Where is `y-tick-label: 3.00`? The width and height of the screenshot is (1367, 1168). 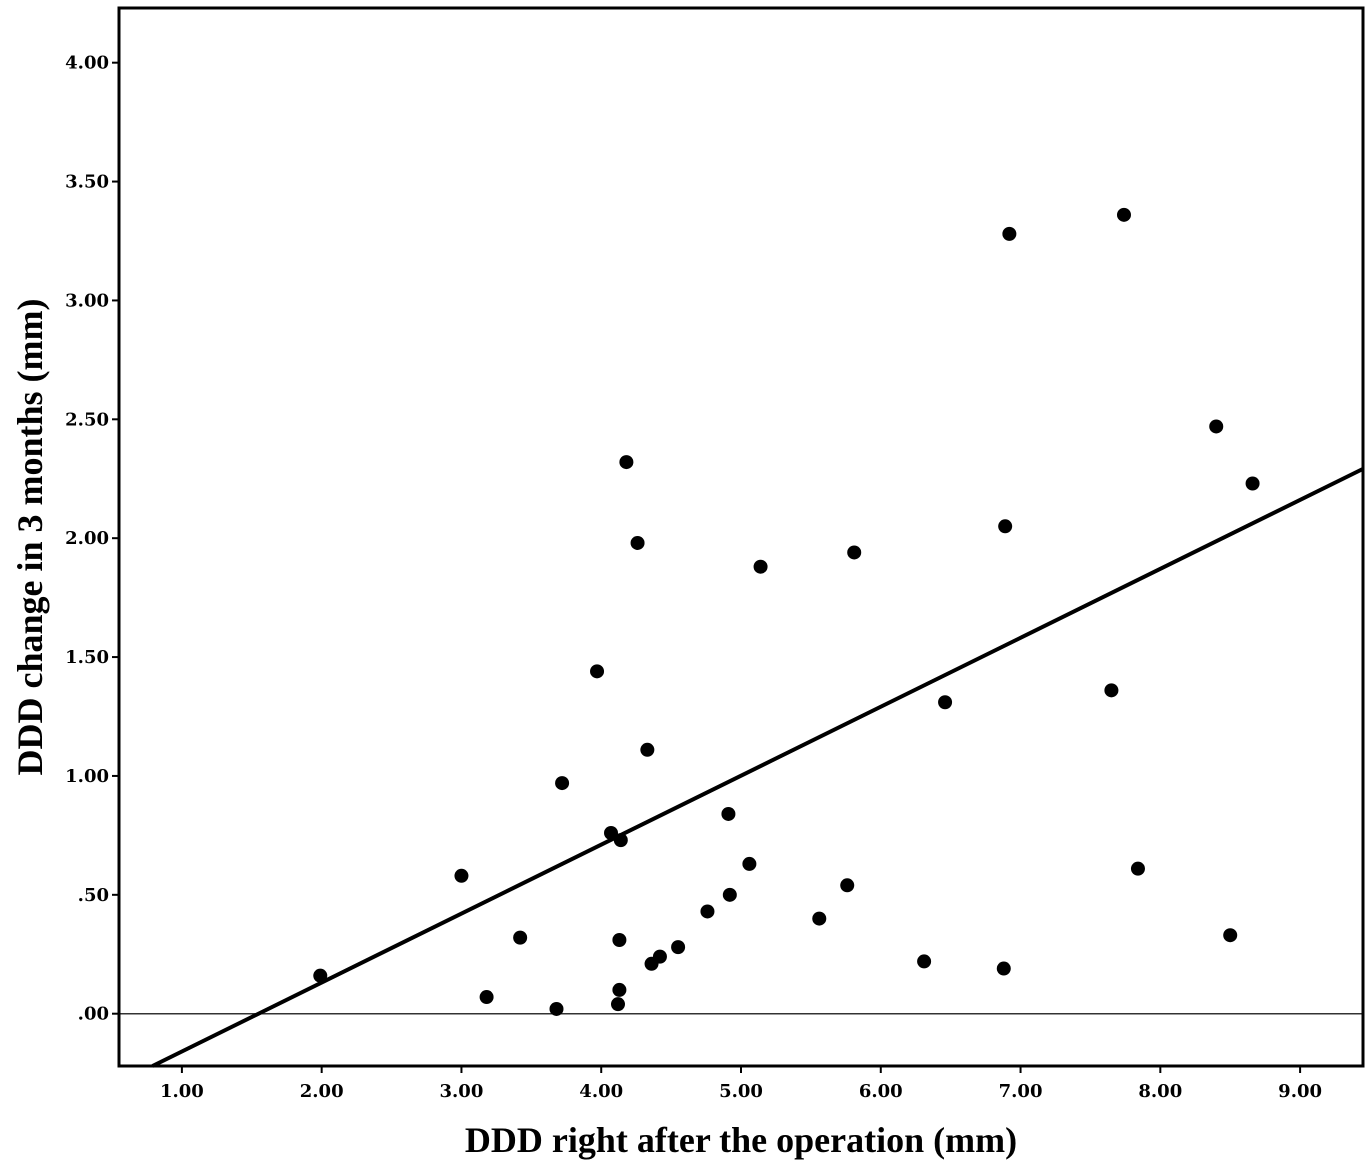
y-tick-label: 3.00 is located at coordinates (87, 300).